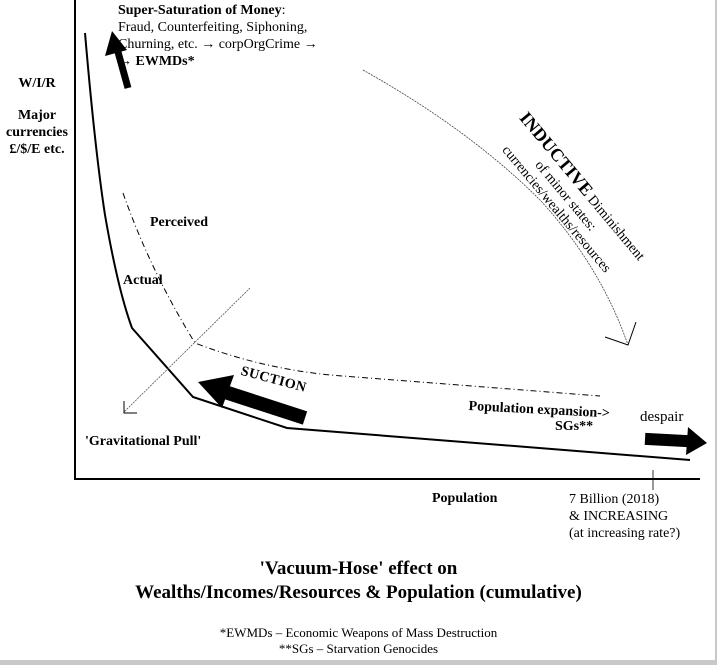  I want to click on note-line-4-arrow: →, so click(127, 61).